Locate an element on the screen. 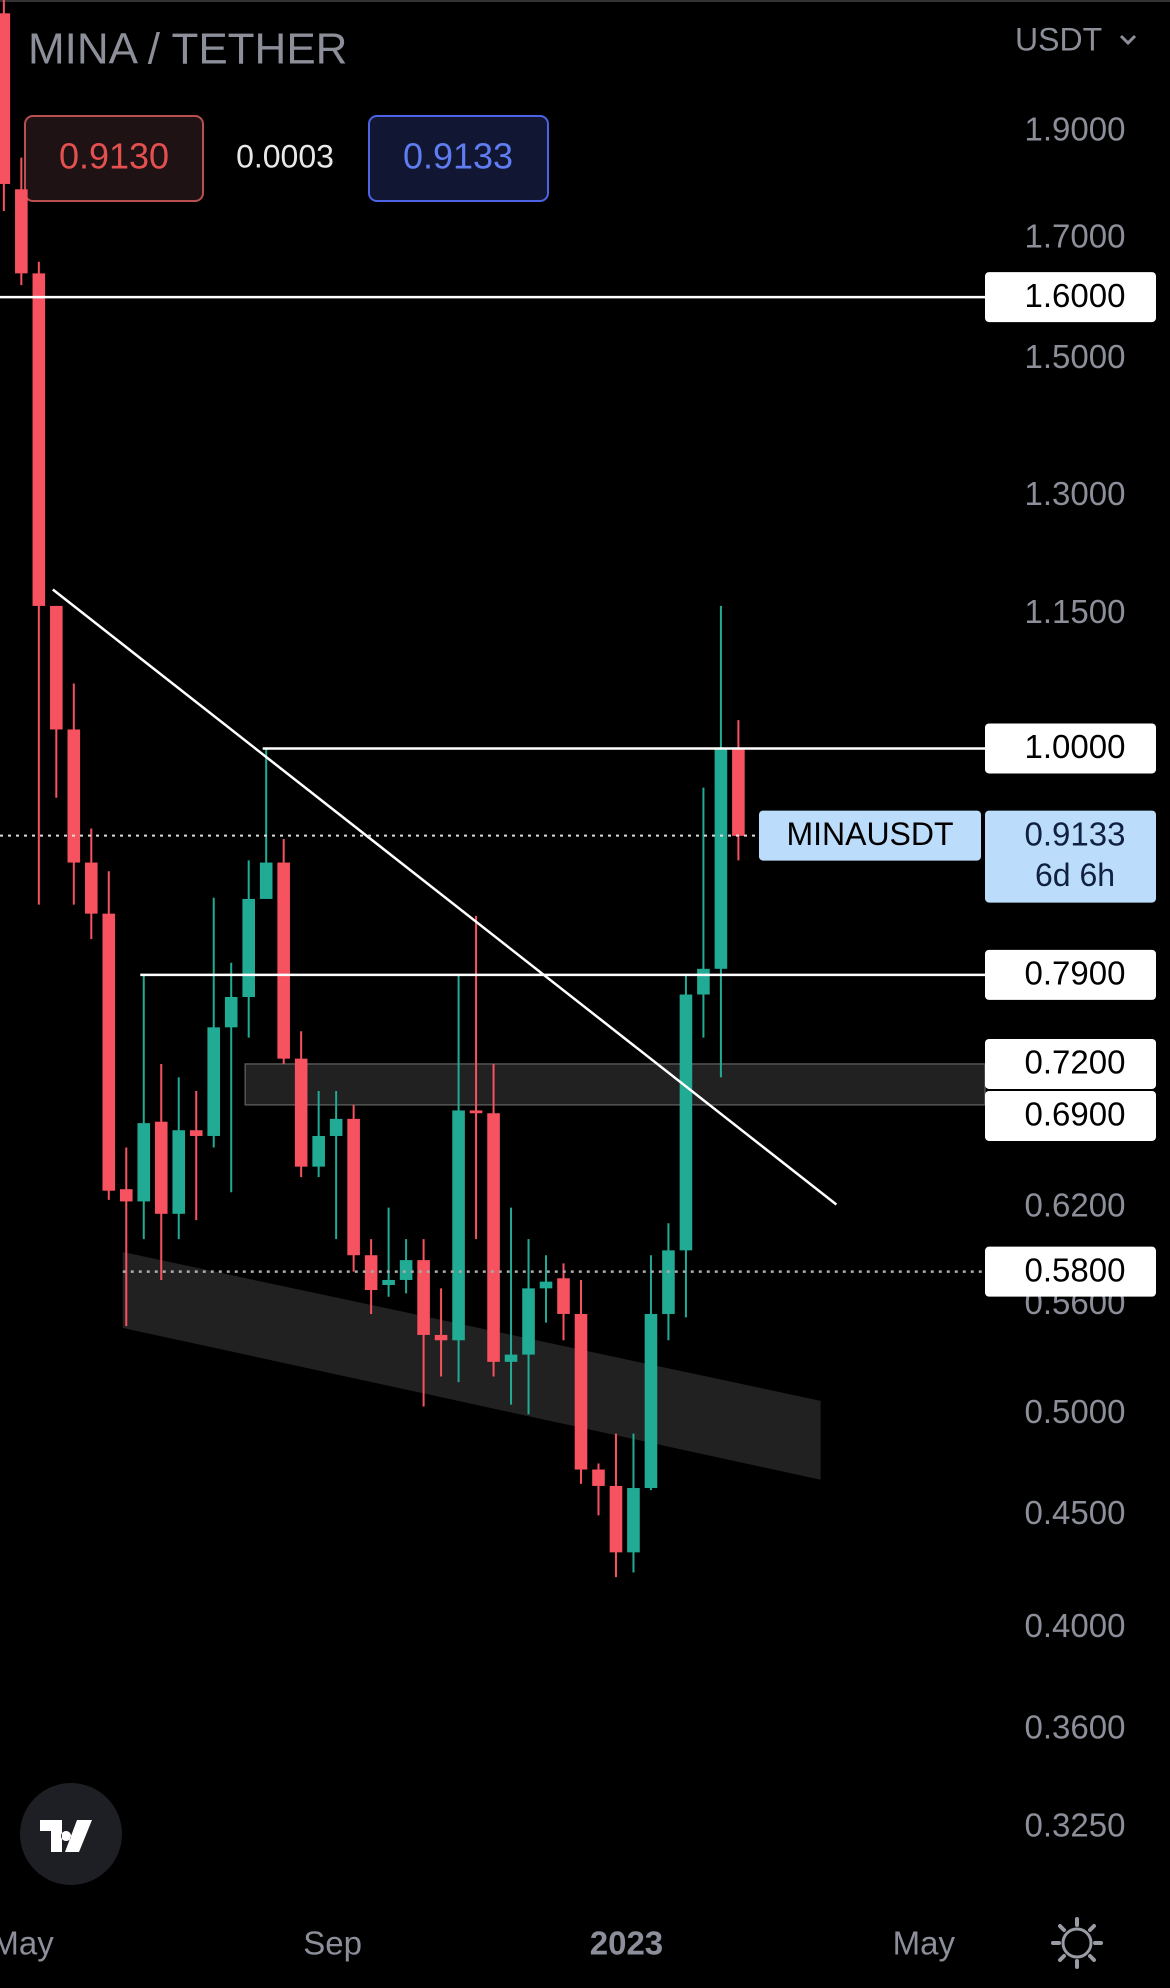 The height and width of the screenshot is (1988, 1170). current-price-label: 0.9133 is located at coordinates (1075, 833).